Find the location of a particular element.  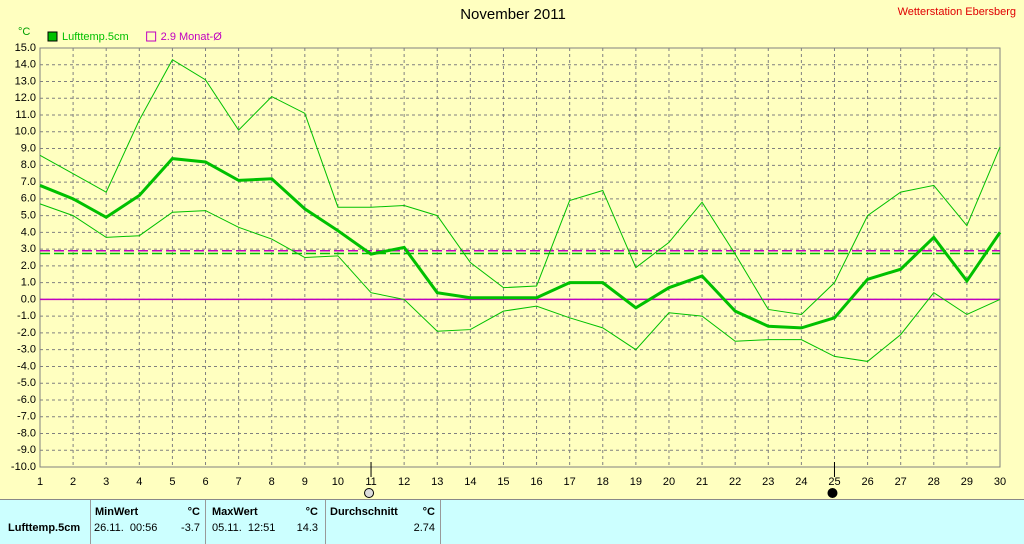

x-tick-label: 15 is located at coordinates (503, 482).